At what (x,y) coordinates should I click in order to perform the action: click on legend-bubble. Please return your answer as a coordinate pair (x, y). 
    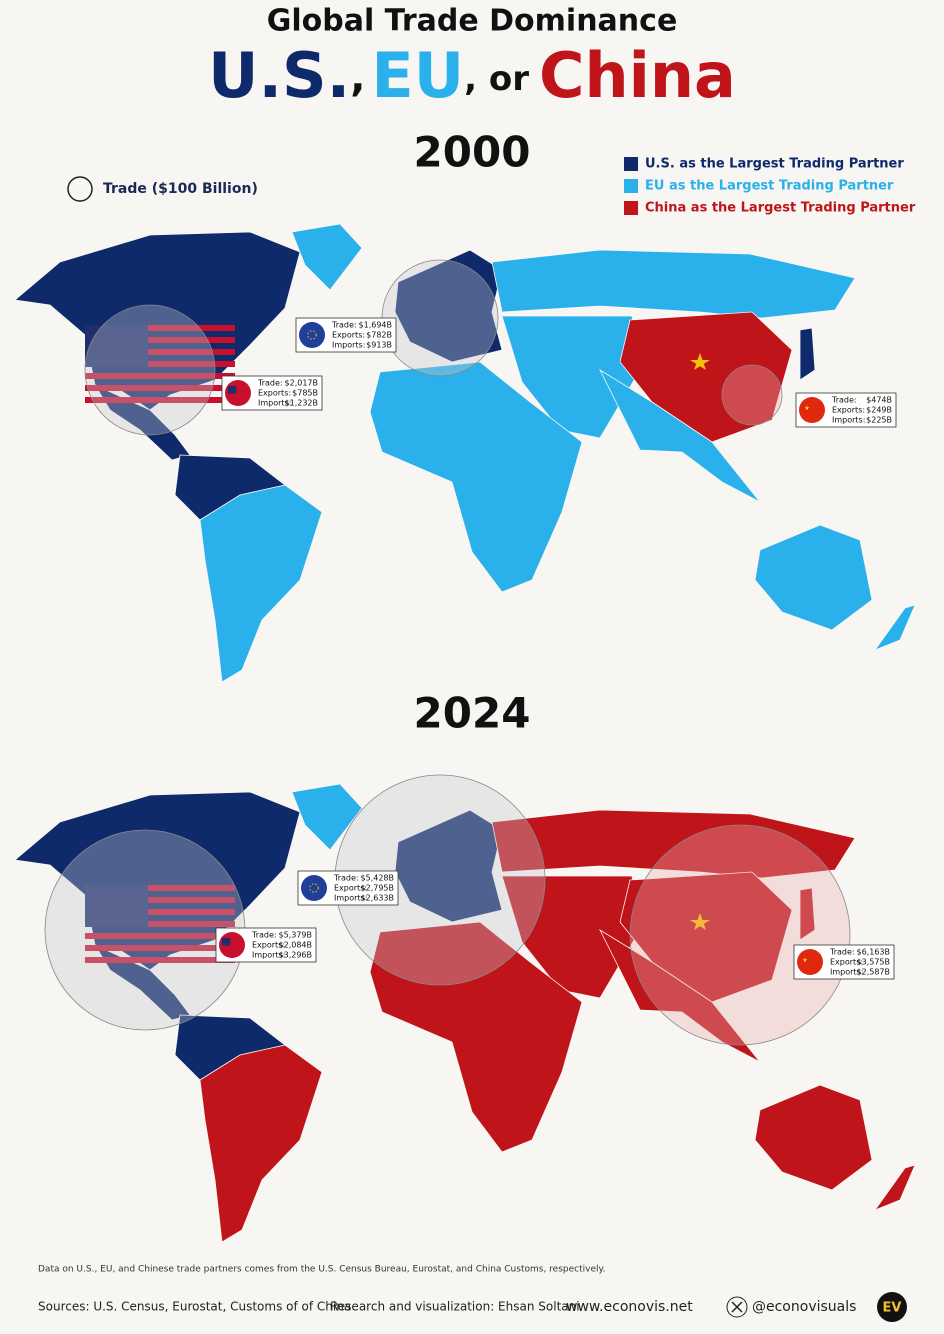
    Looking at the image, I should click on (80, 189).